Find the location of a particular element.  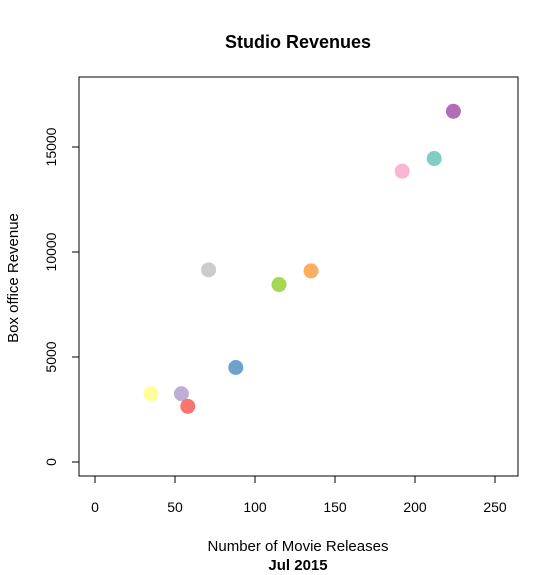

x-axis-label: Number of Movie Releases is located at coordinates (298, 546).